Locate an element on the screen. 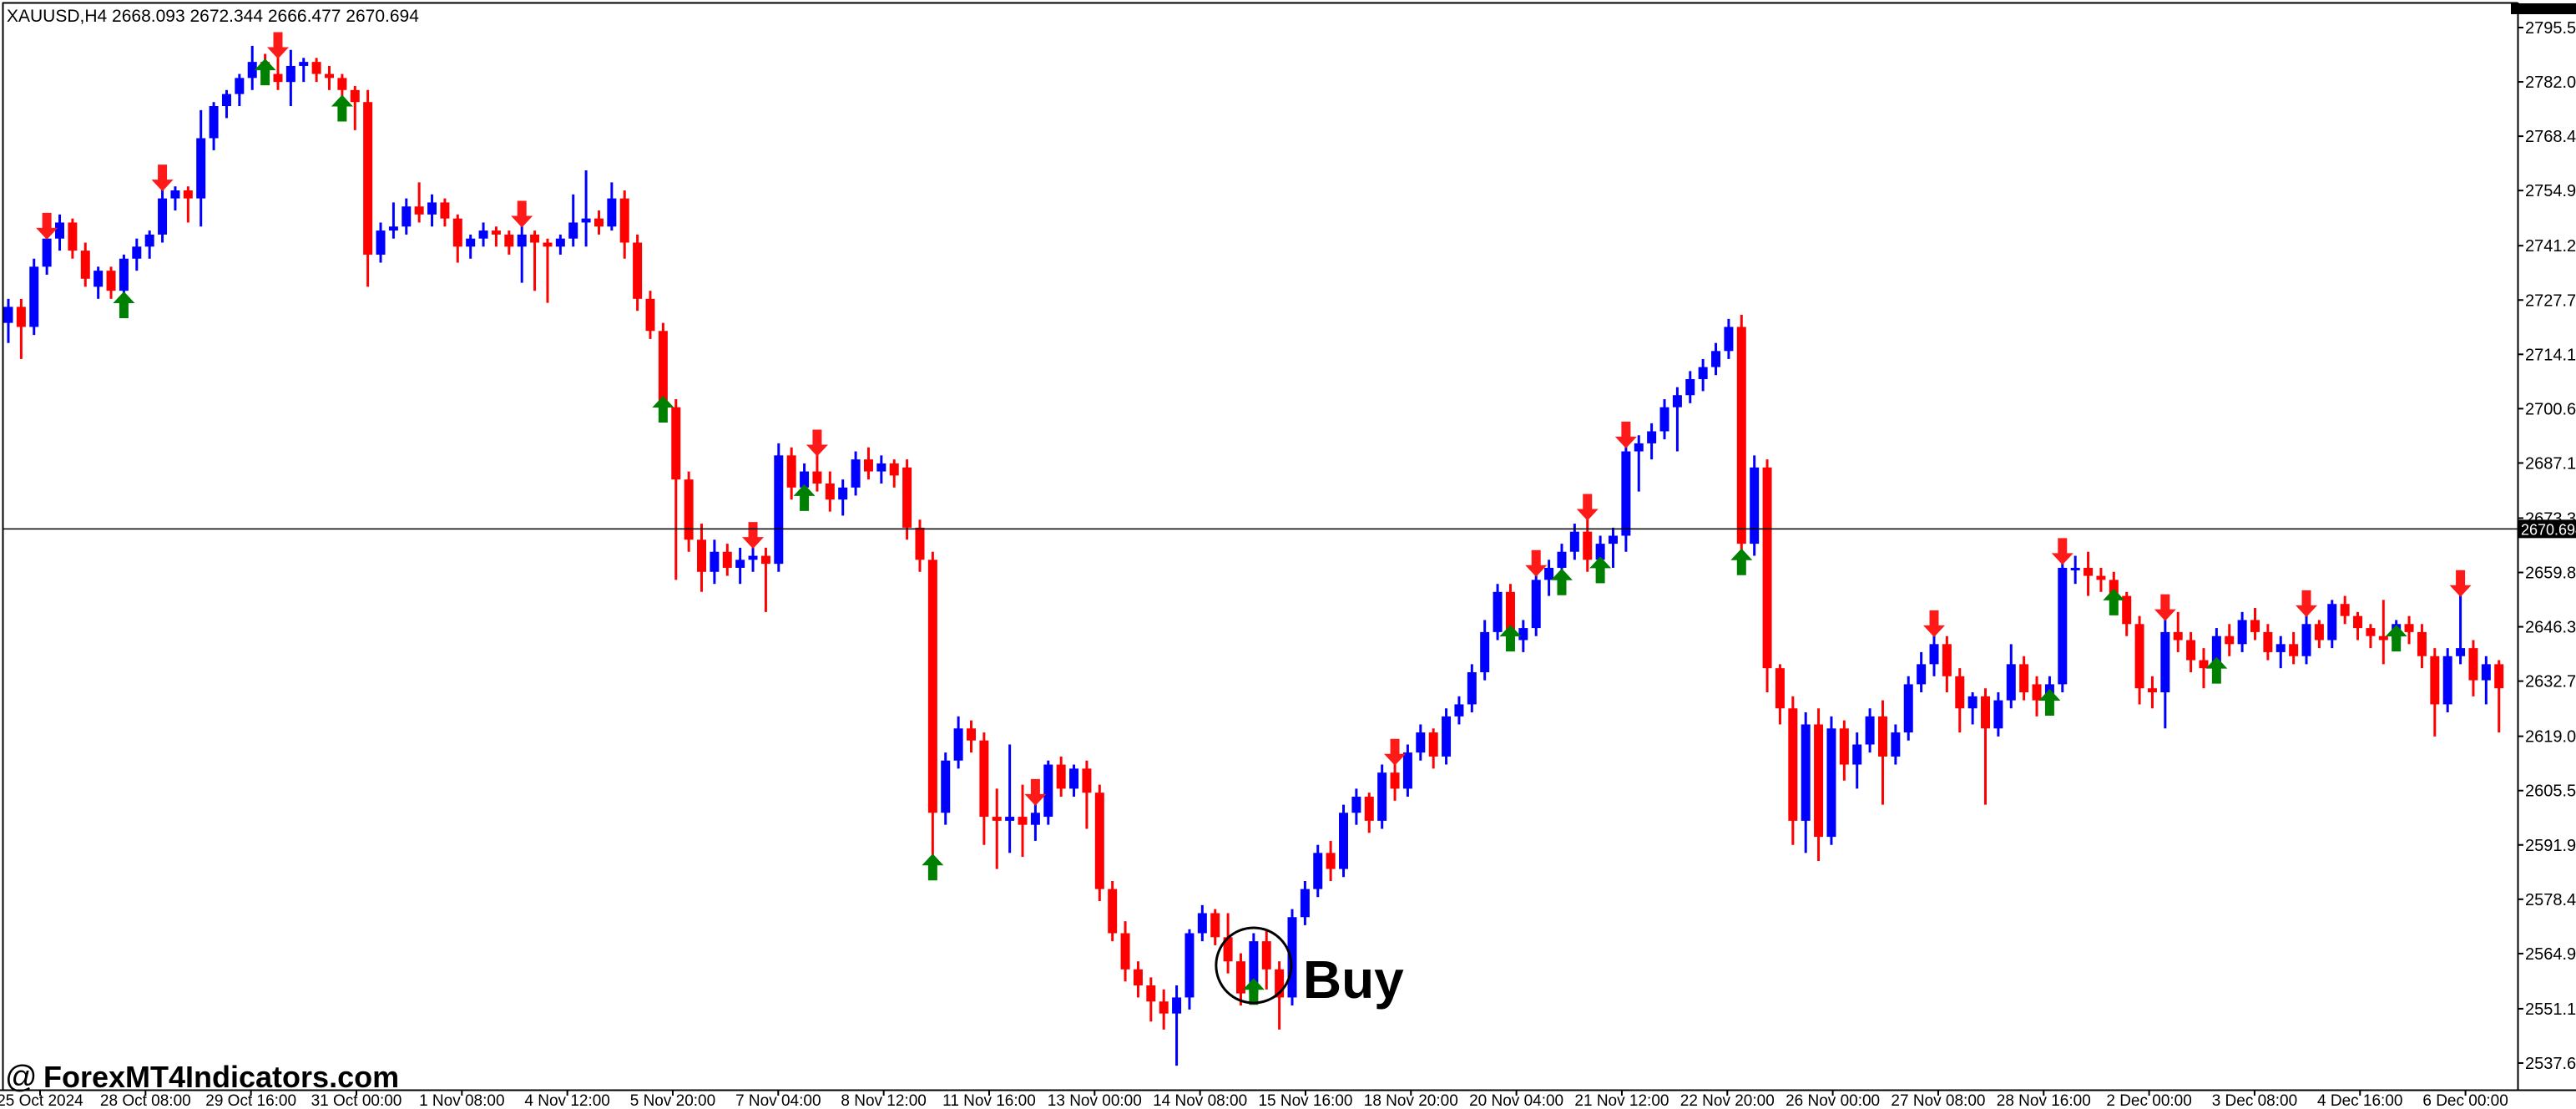  buy-annotation-label: Buy is located at coordinates (1353, 979).